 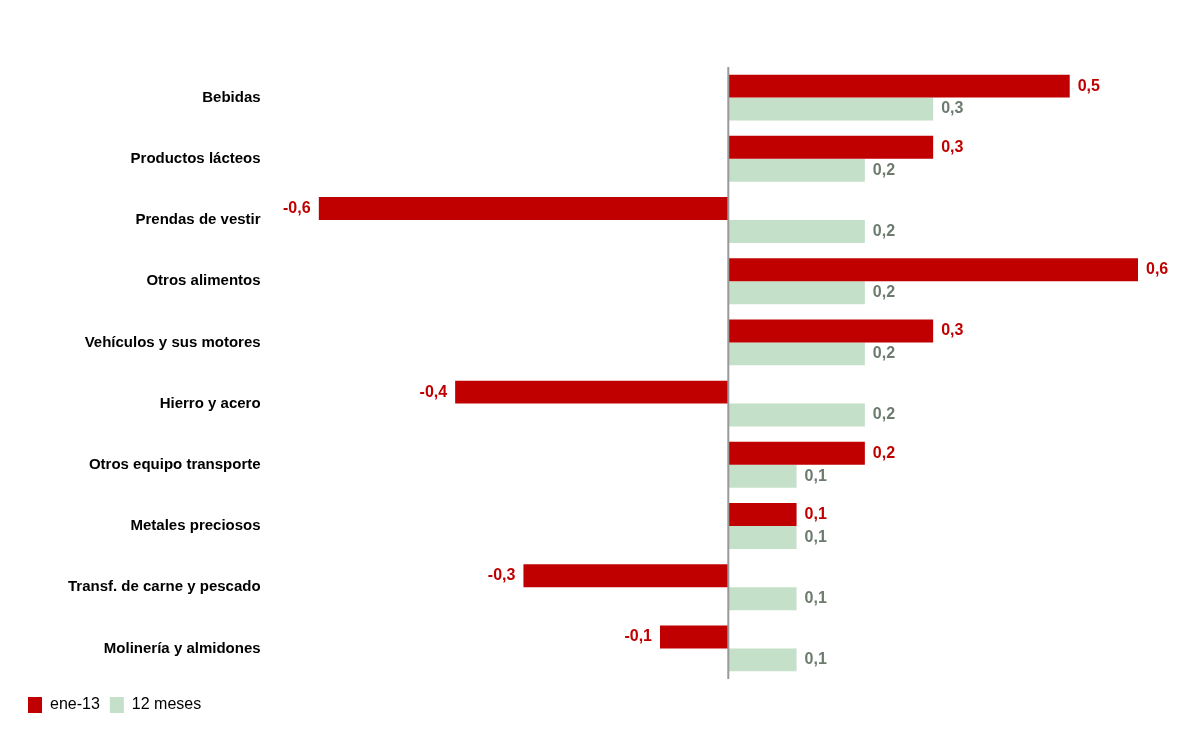 I want to click on y-tick-label: Vehículos y sus motores, so click(x=172, y=341).